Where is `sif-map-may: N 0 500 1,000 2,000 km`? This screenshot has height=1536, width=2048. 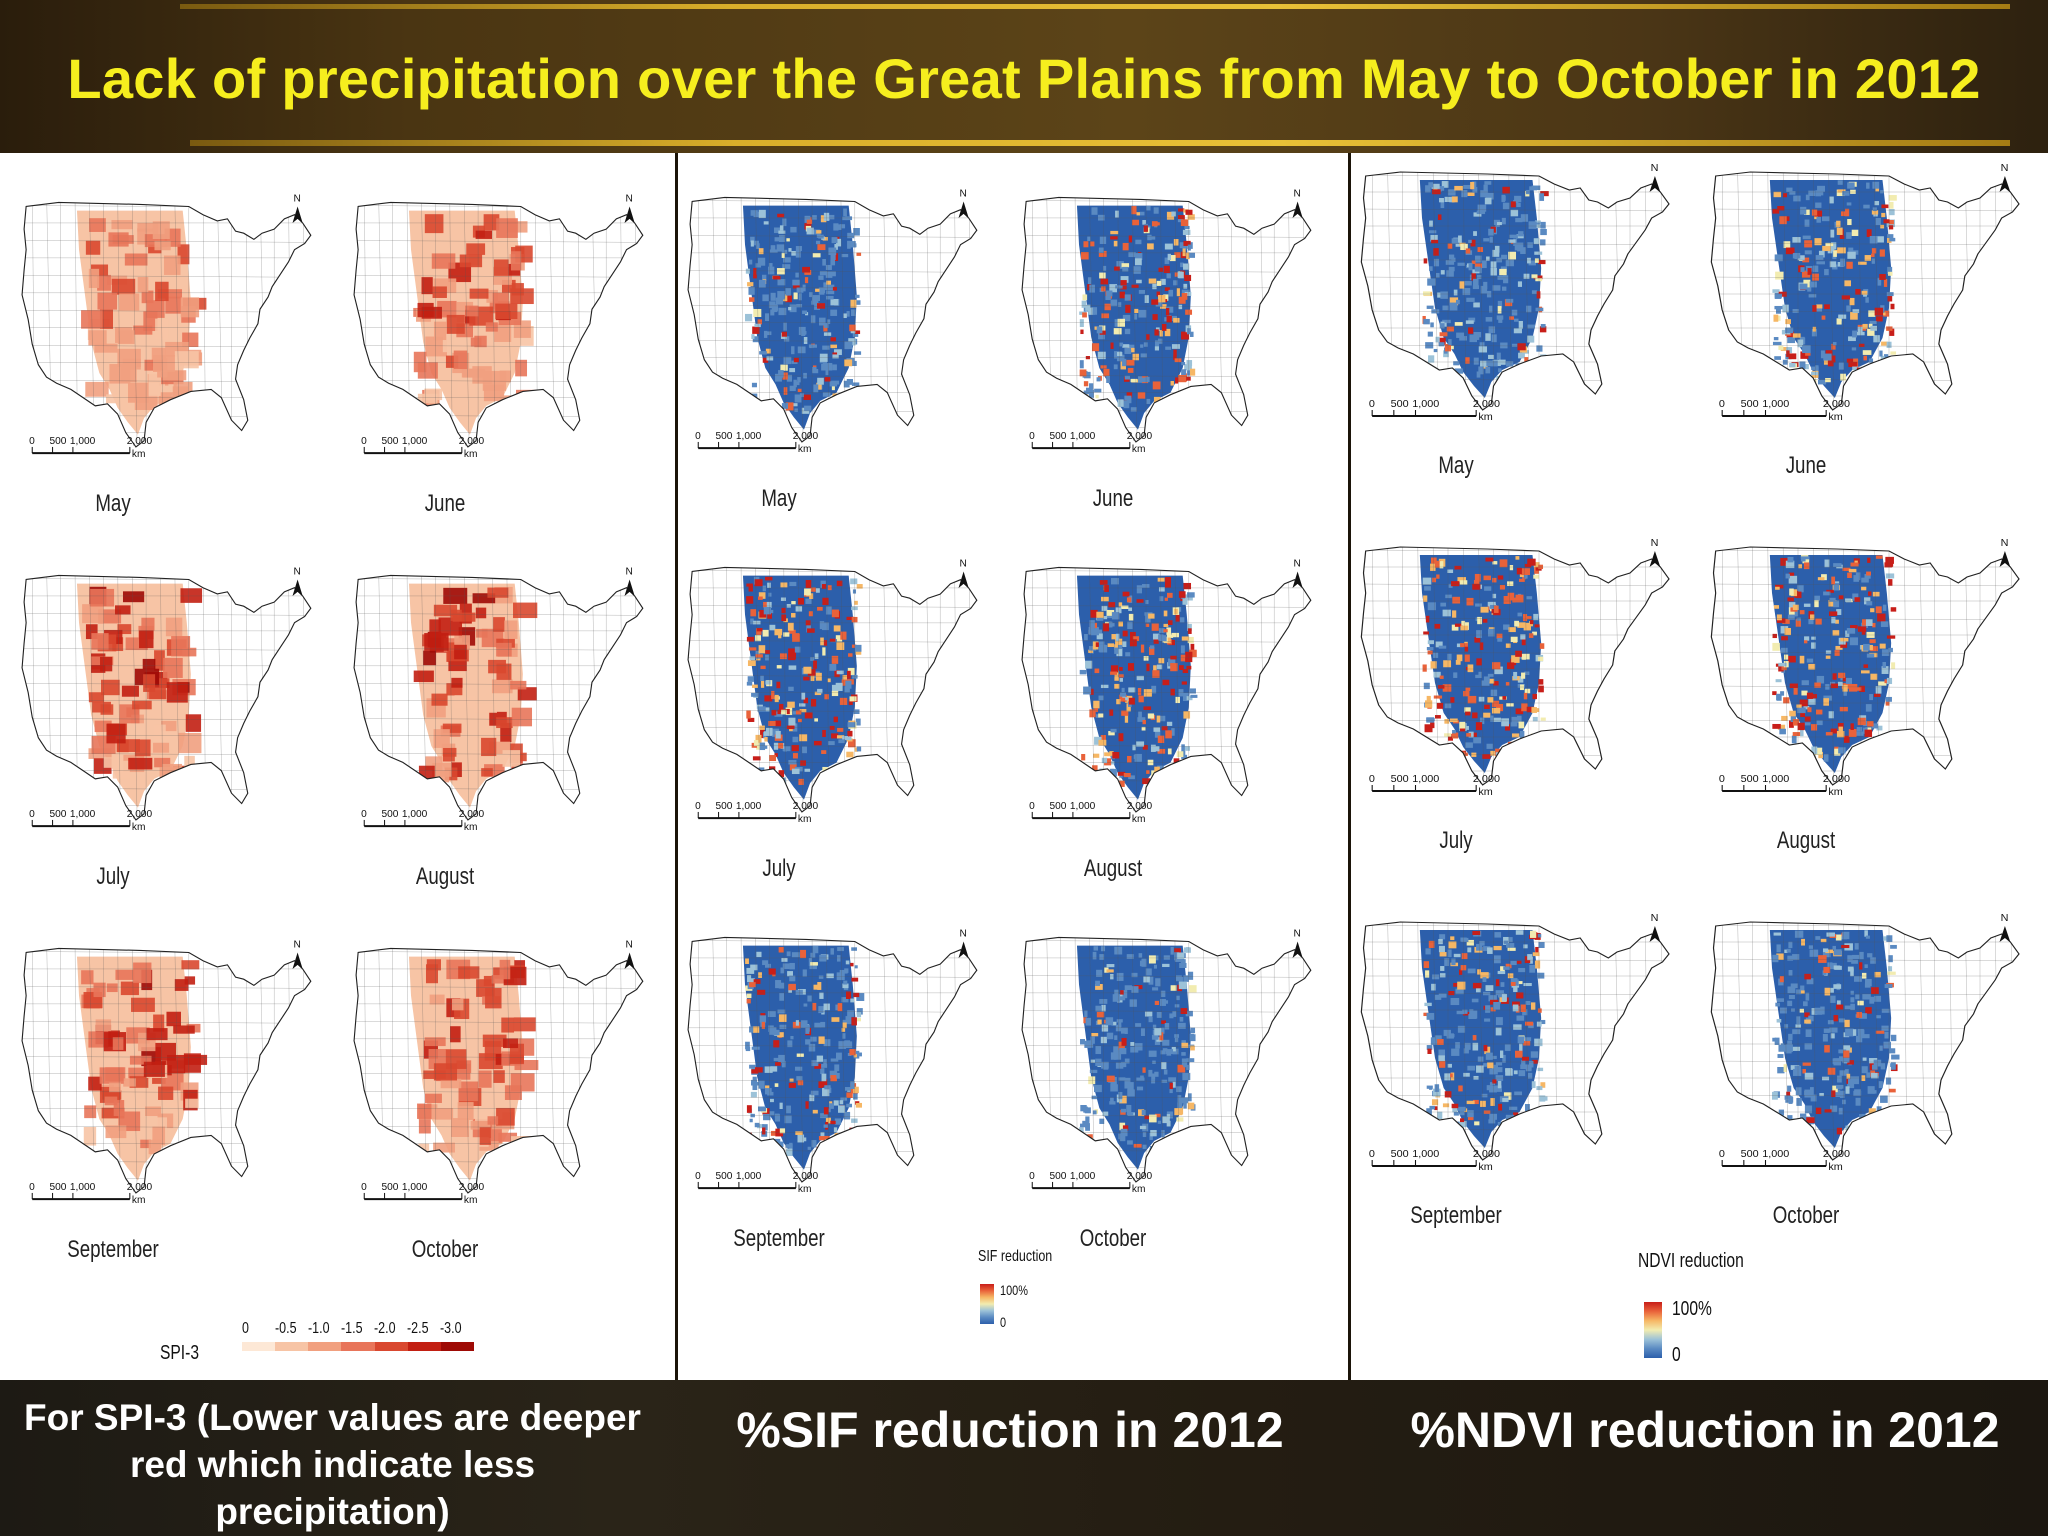
sif-map-may: N 0 500 1,000 2,000 km is located at coordinates (836, 332).